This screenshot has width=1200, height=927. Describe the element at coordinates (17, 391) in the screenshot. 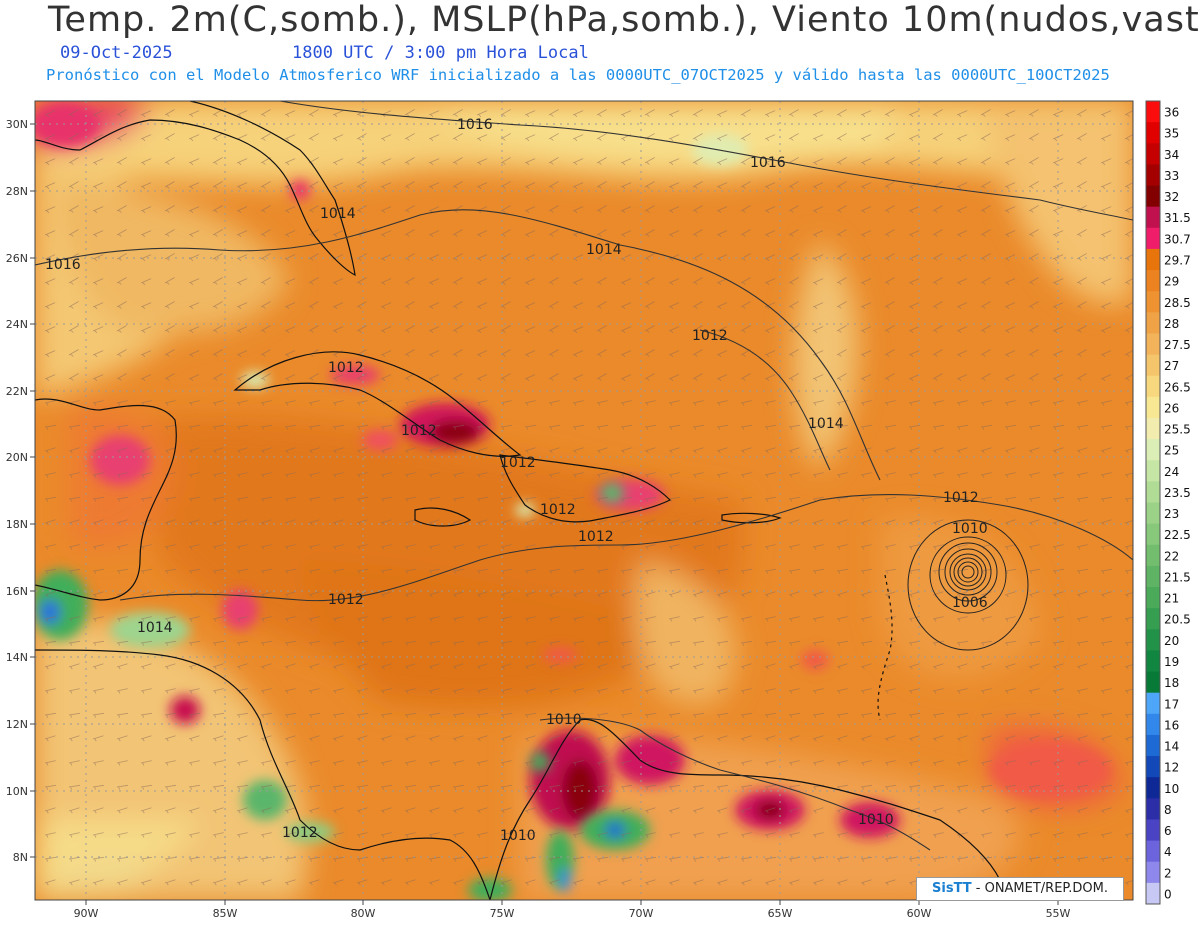

I see `lat-label: 22N` at that location.